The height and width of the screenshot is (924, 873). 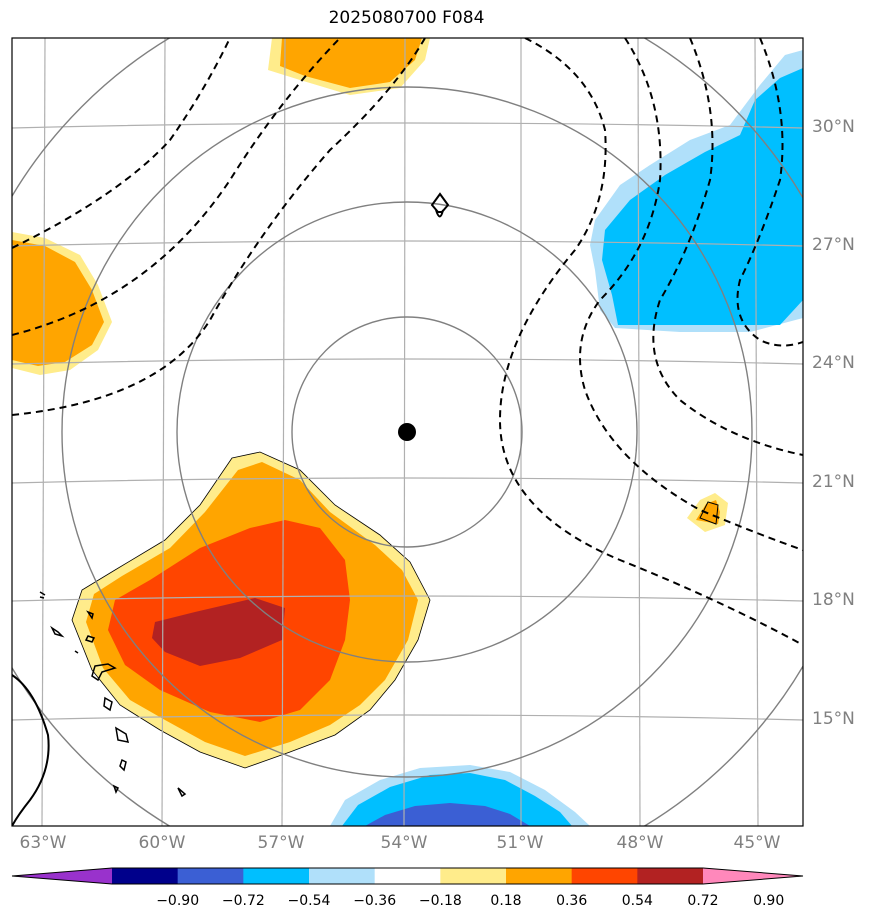 What do you see at coordinates (243, 901) in the screenshot?
I see `colorbar-tick-label: −0.72` at bounding box center [243, 901].